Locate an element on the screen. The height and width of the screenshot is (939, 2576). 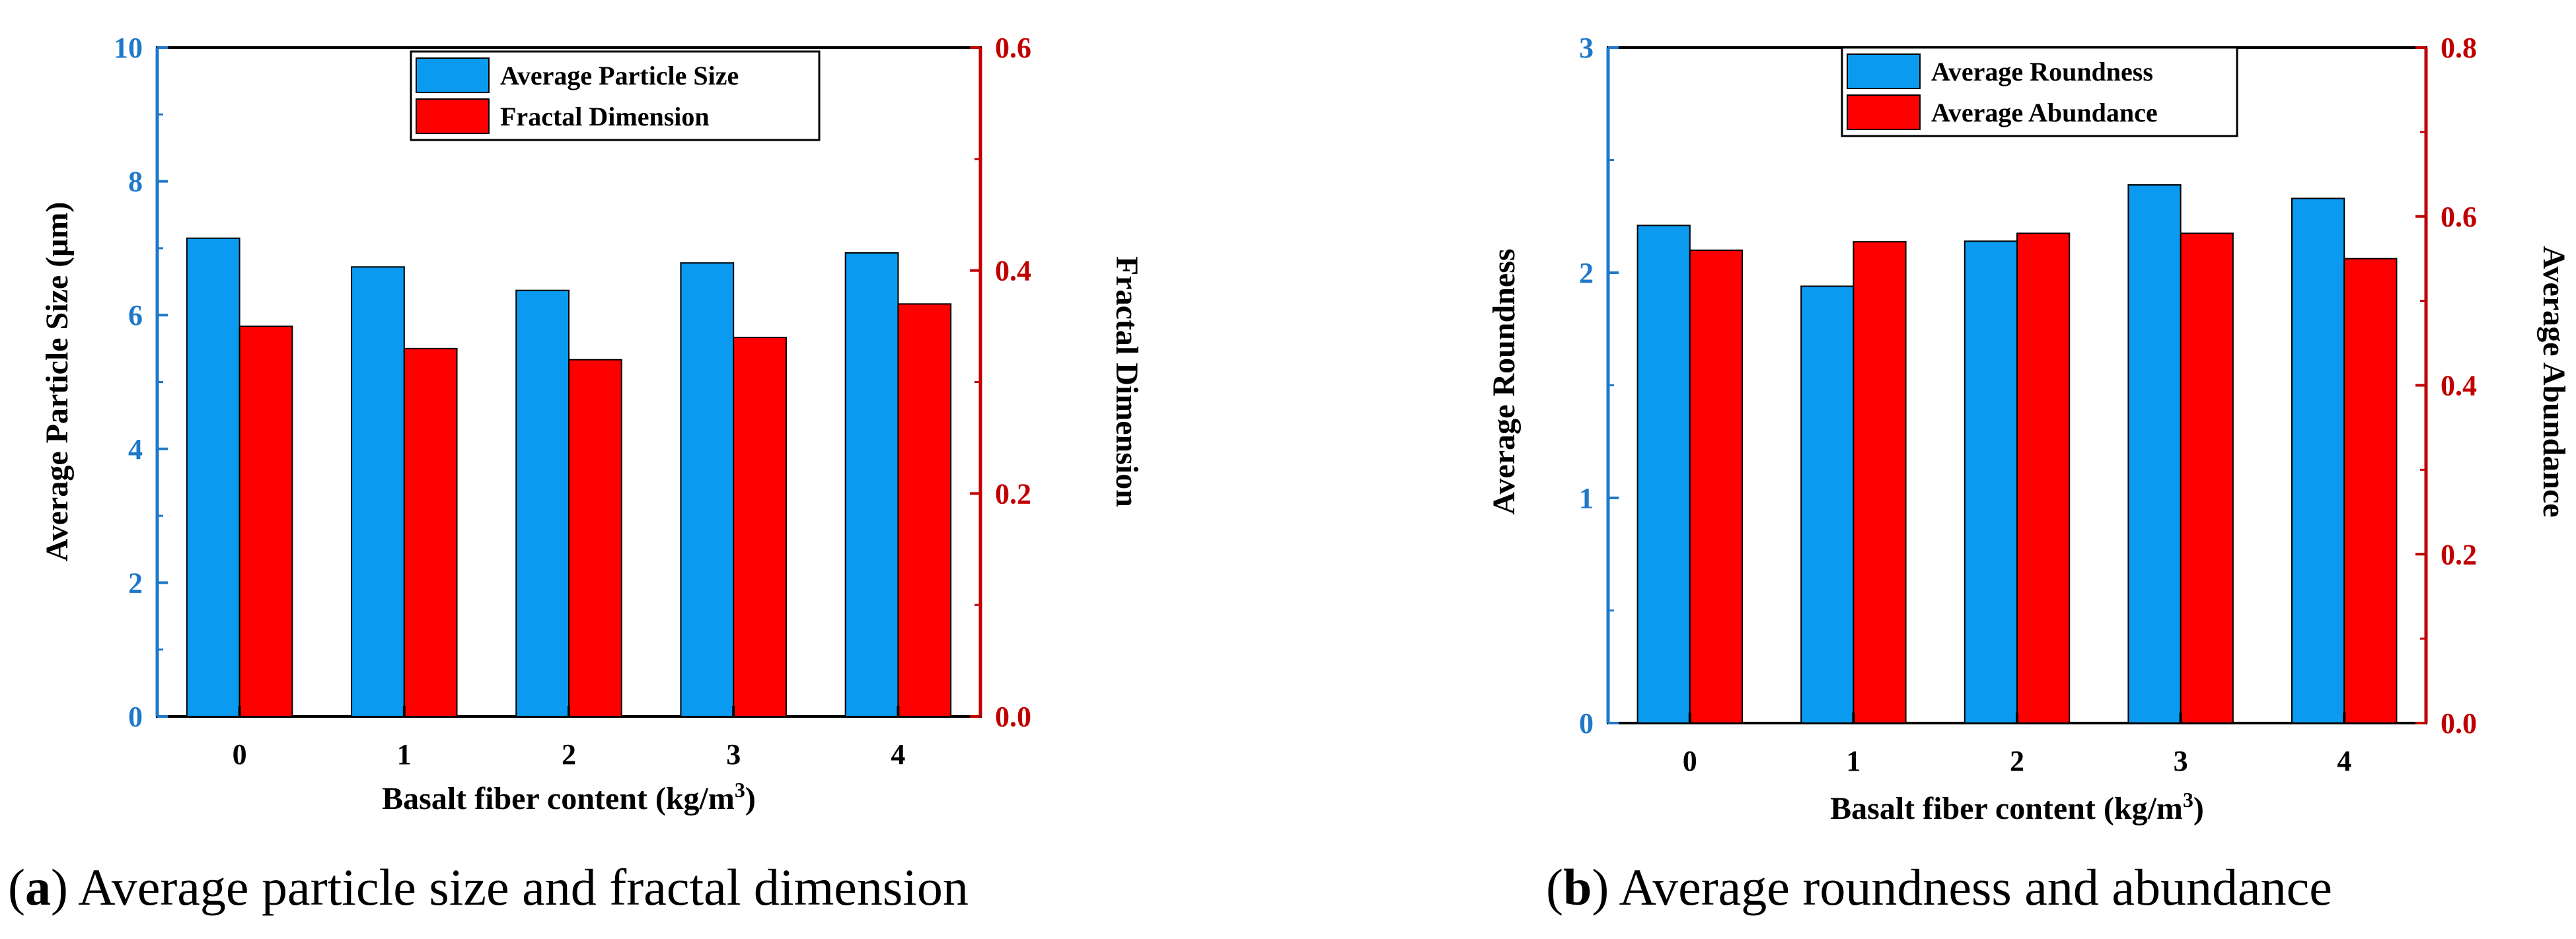
y-left-tick-label: 3 is located at coordinates (1586, 48).